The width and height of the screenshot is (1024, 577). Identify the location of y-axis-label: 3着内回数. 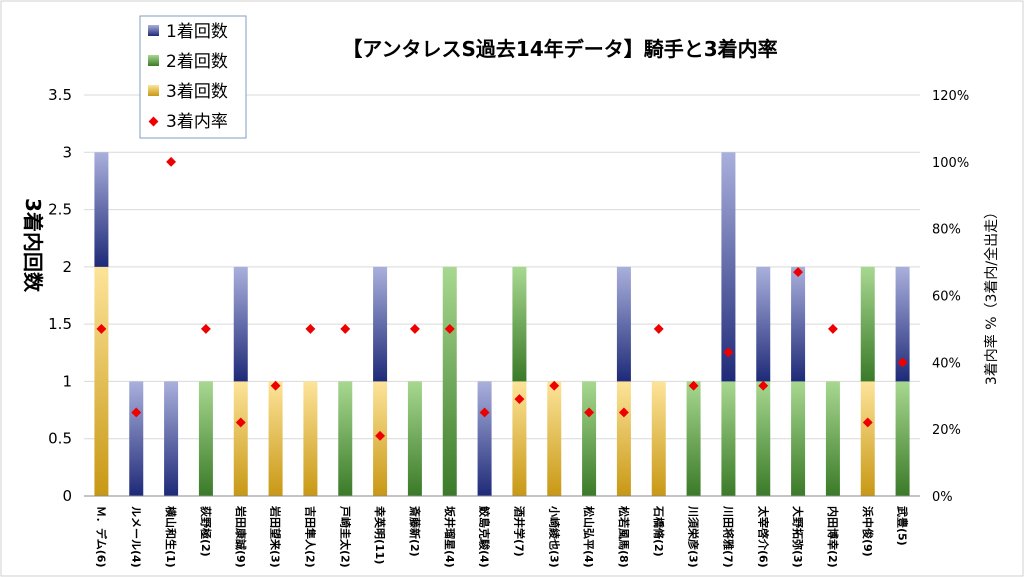
(33, 245).